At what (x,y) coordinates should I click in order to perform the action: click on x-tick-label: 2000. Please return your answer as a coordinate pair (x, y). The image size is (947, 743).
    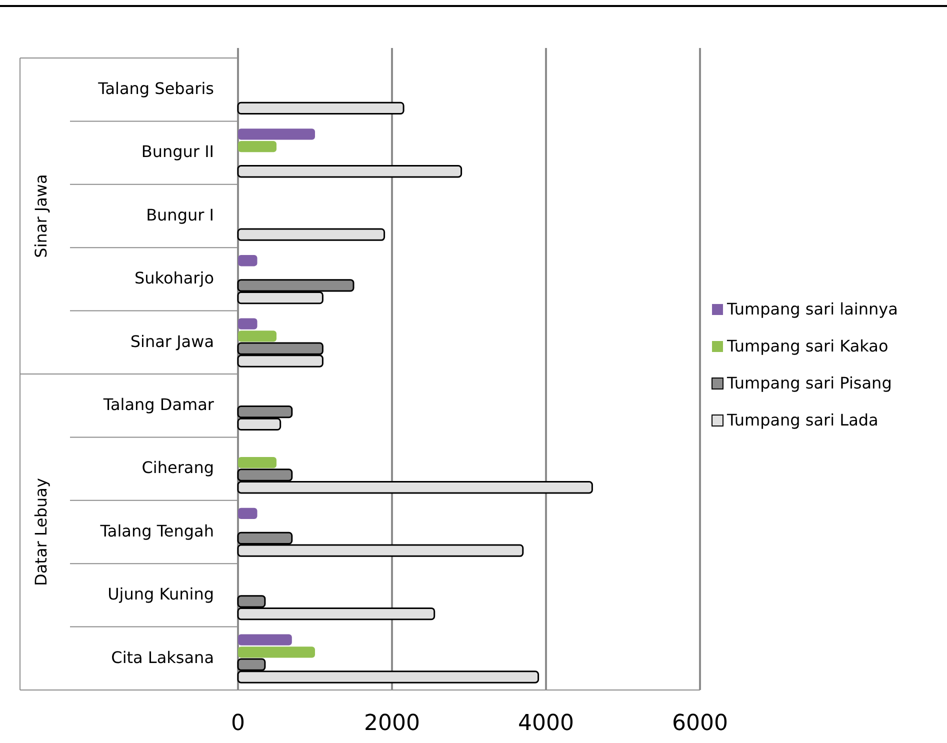
    Looking at the image, I should click on (392, 723).